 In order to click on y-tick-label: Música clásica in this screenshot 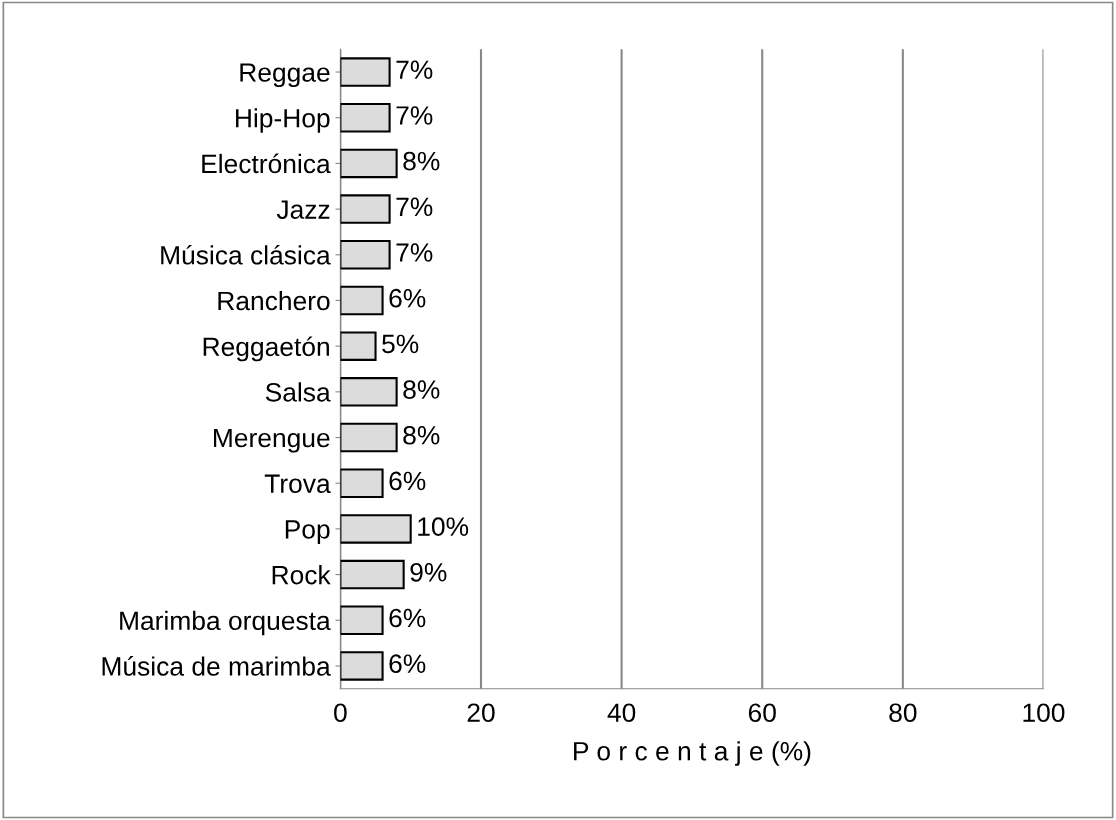, I will do `click(246, 254)`.